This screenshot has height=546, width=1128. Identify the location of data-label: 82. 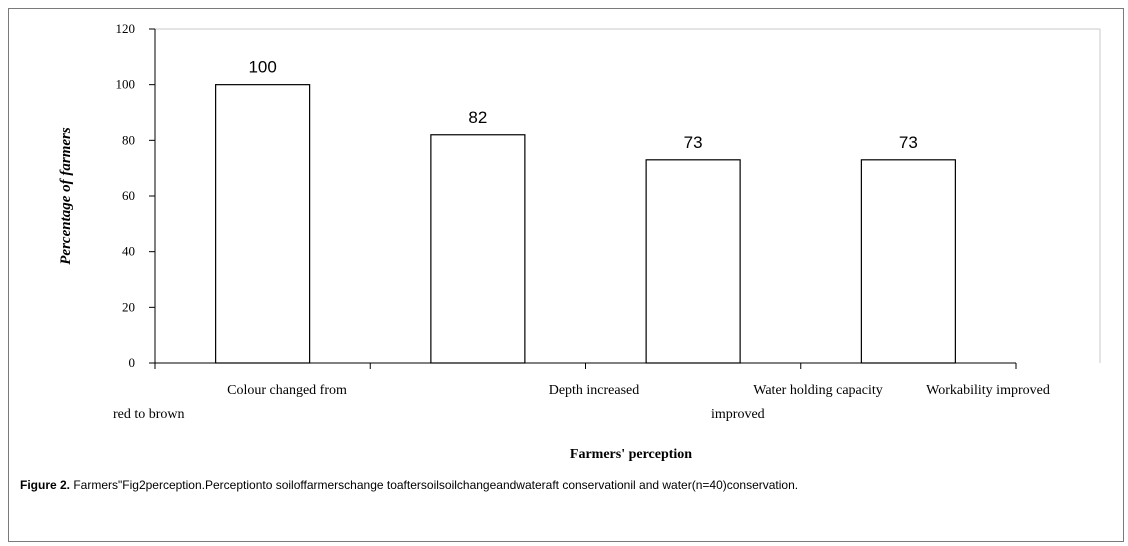
(477, 117).